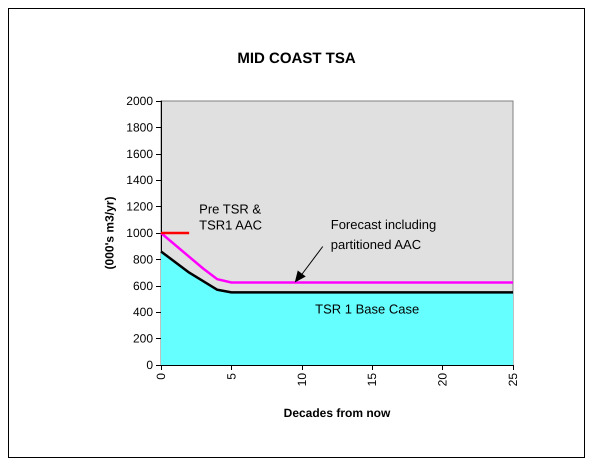  What do you see at coordinates (301, 379) in the screenshot?
I see `x-tick-label: 10` at bounding box center [301, 379].